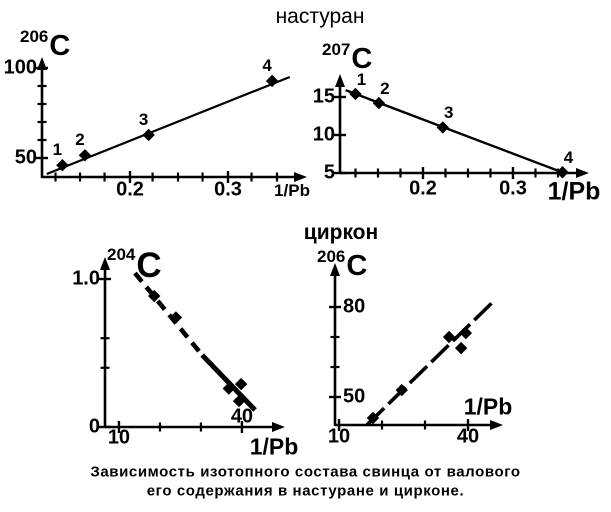 The height and width of the screenshot is (512, 611). What do you see at coordinates (134, 265) in the screenshot?
I see `y-axis-title-204C-zircon: 204 C` at bounding box center [134, 265].